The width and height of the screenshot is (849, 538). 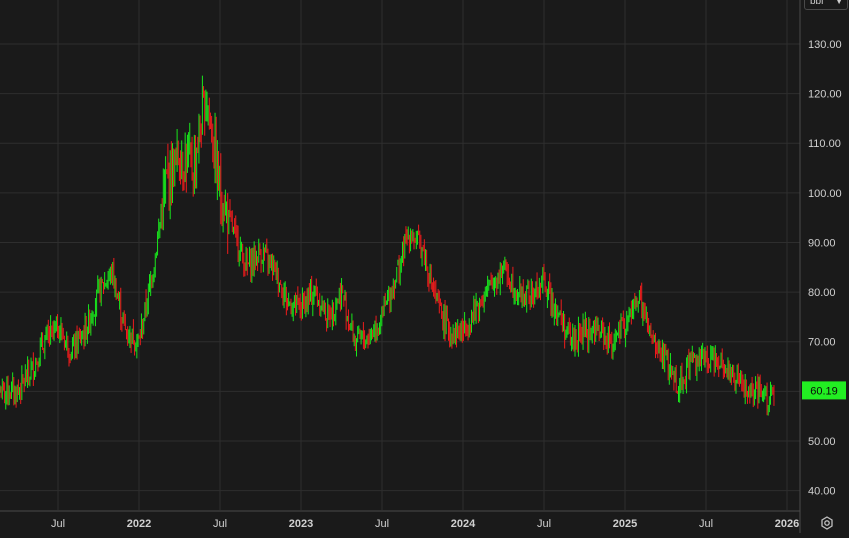 I want to click on x-tick-label: 2025, so click(x=625, y=524).